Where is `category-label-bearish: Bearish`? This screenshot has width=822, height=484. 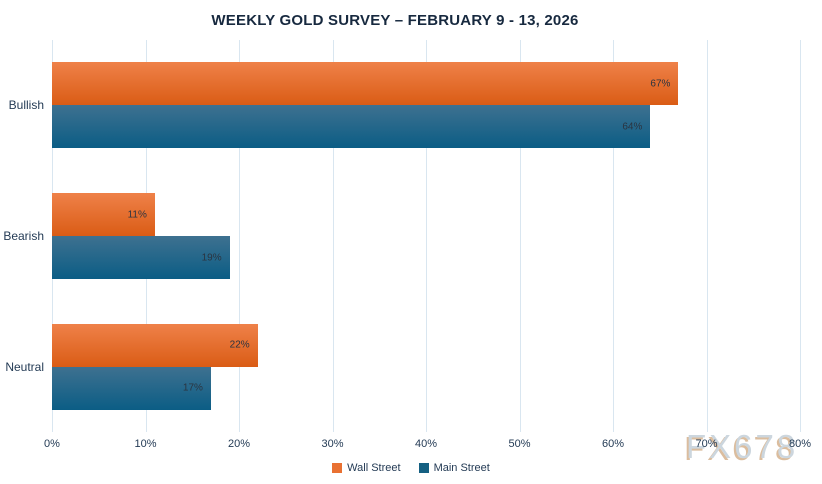
category-label-bearish: Bearish is located at coordinates (23, 236).